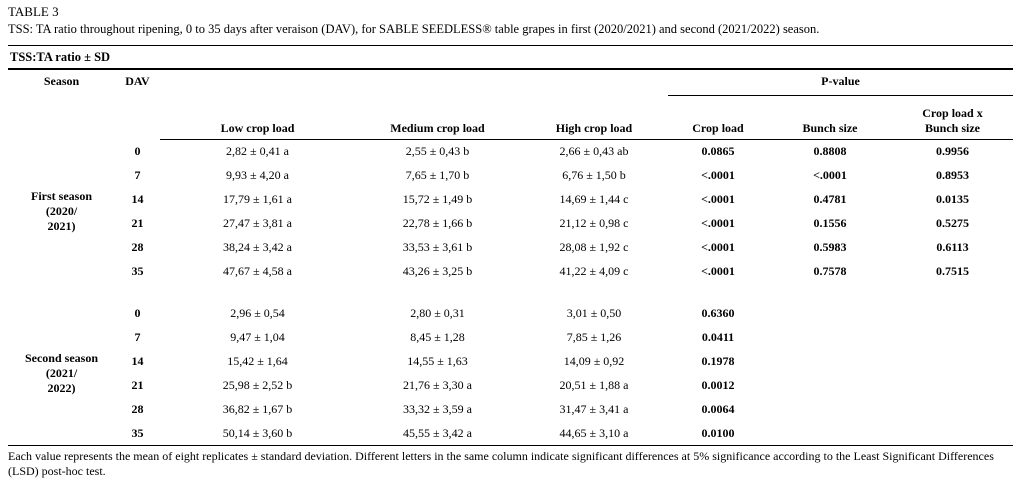 The width and height of the screenshot is (1021, 482). What do you see at coordinates (257, 117) in the screenshot?
I see `col-header-low: Low crop load` at bounding box center [257, 117].